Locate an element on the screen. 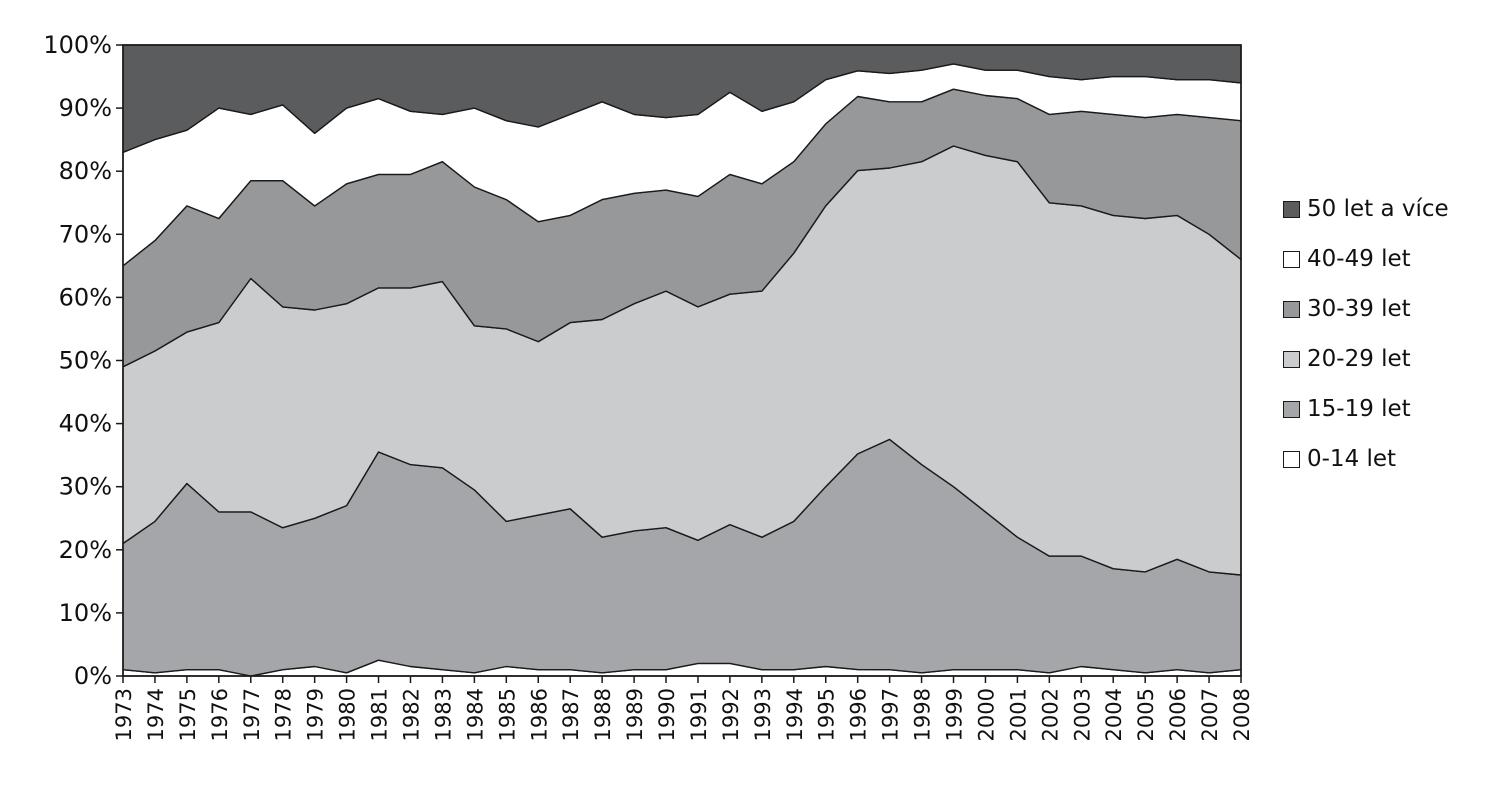  legend-item: 15-19 let is located at coordinates (1366, 409).